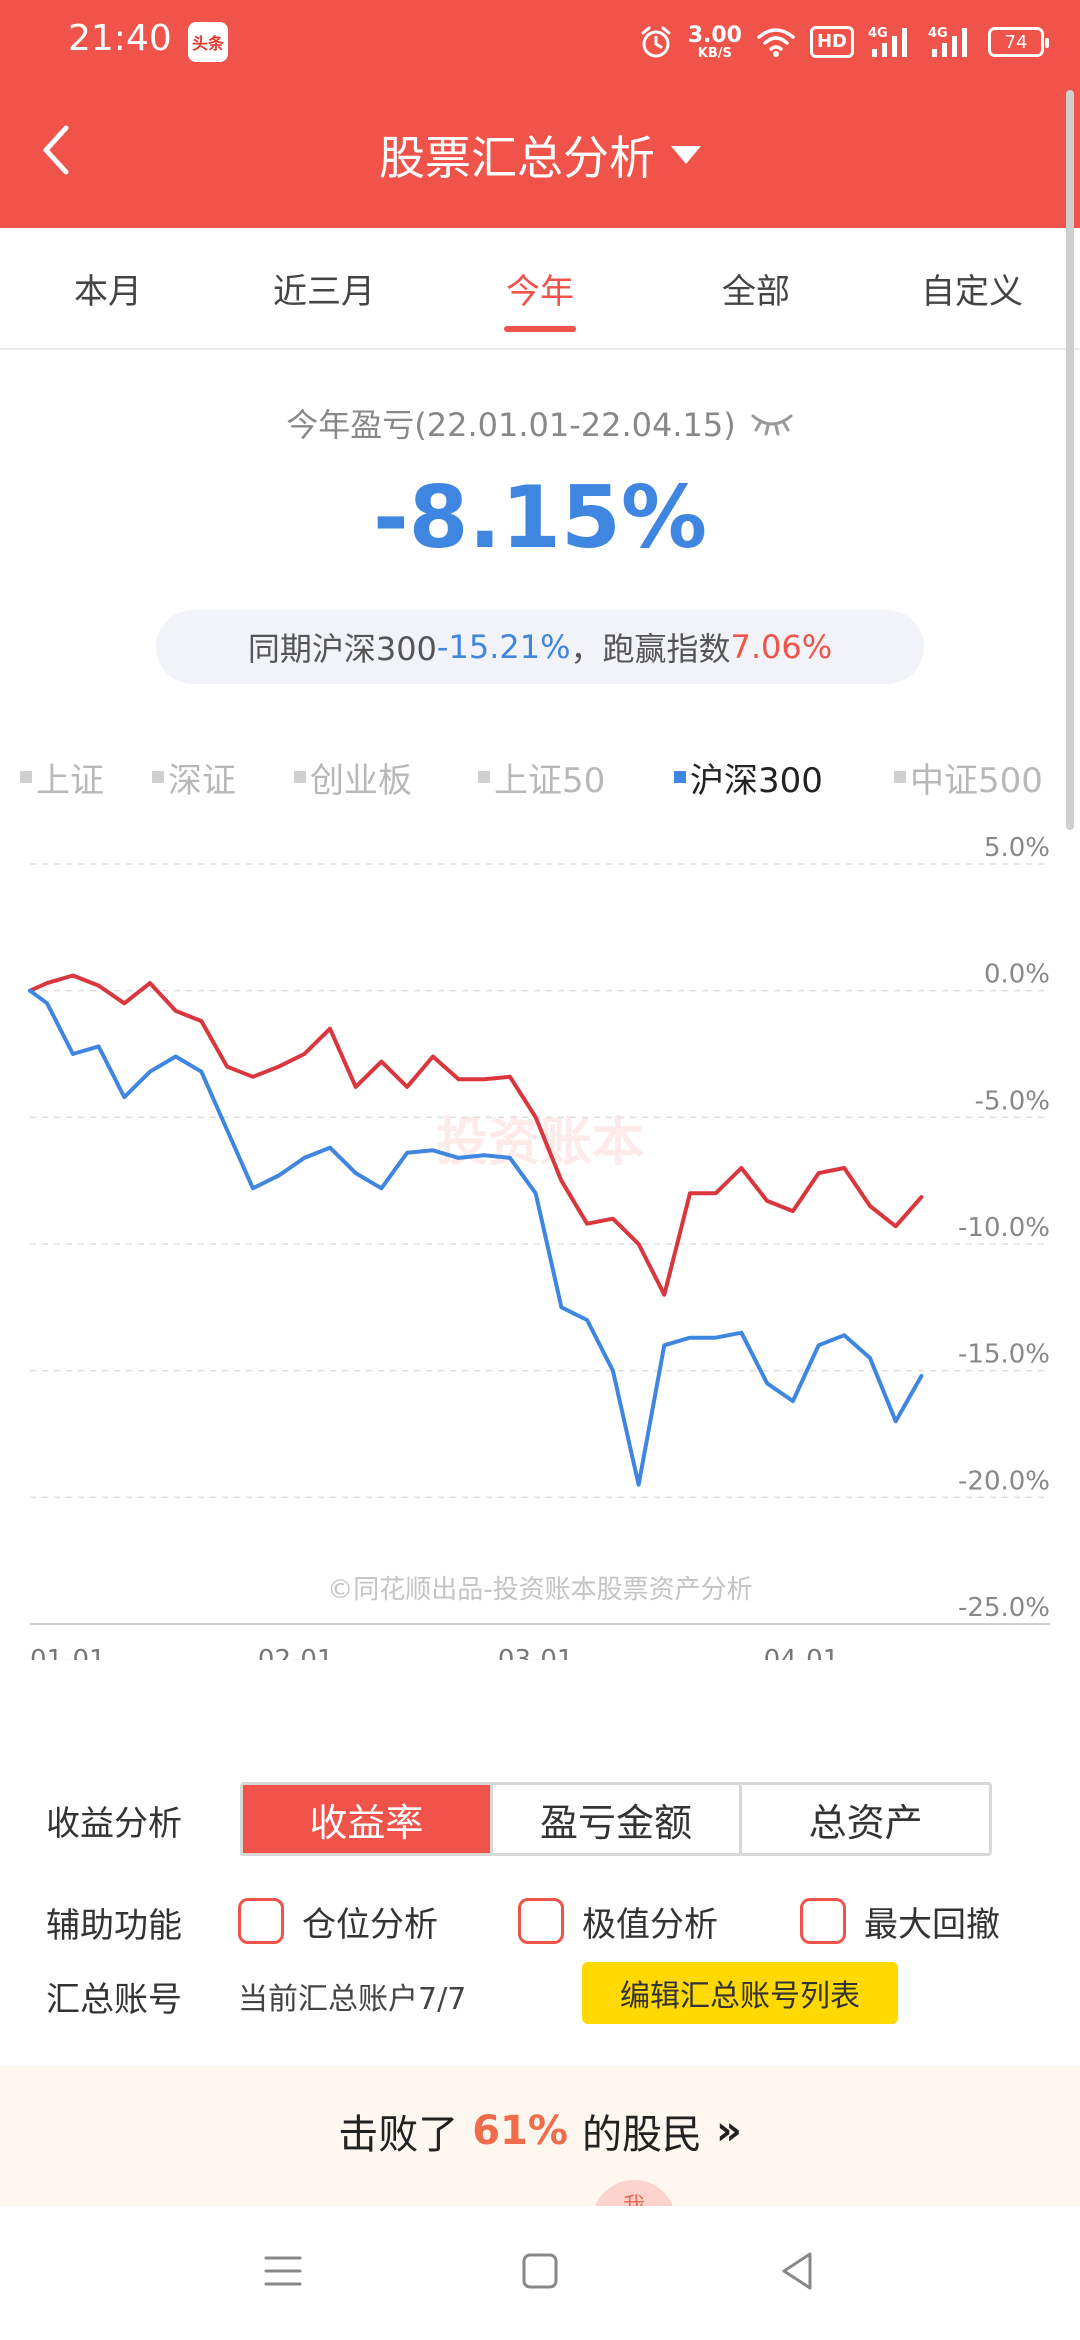 This screenshot has height=2340, width=1080. I want to click on status-icons: 3.00 KB/S HD 4G 4G, so click(843, 42).